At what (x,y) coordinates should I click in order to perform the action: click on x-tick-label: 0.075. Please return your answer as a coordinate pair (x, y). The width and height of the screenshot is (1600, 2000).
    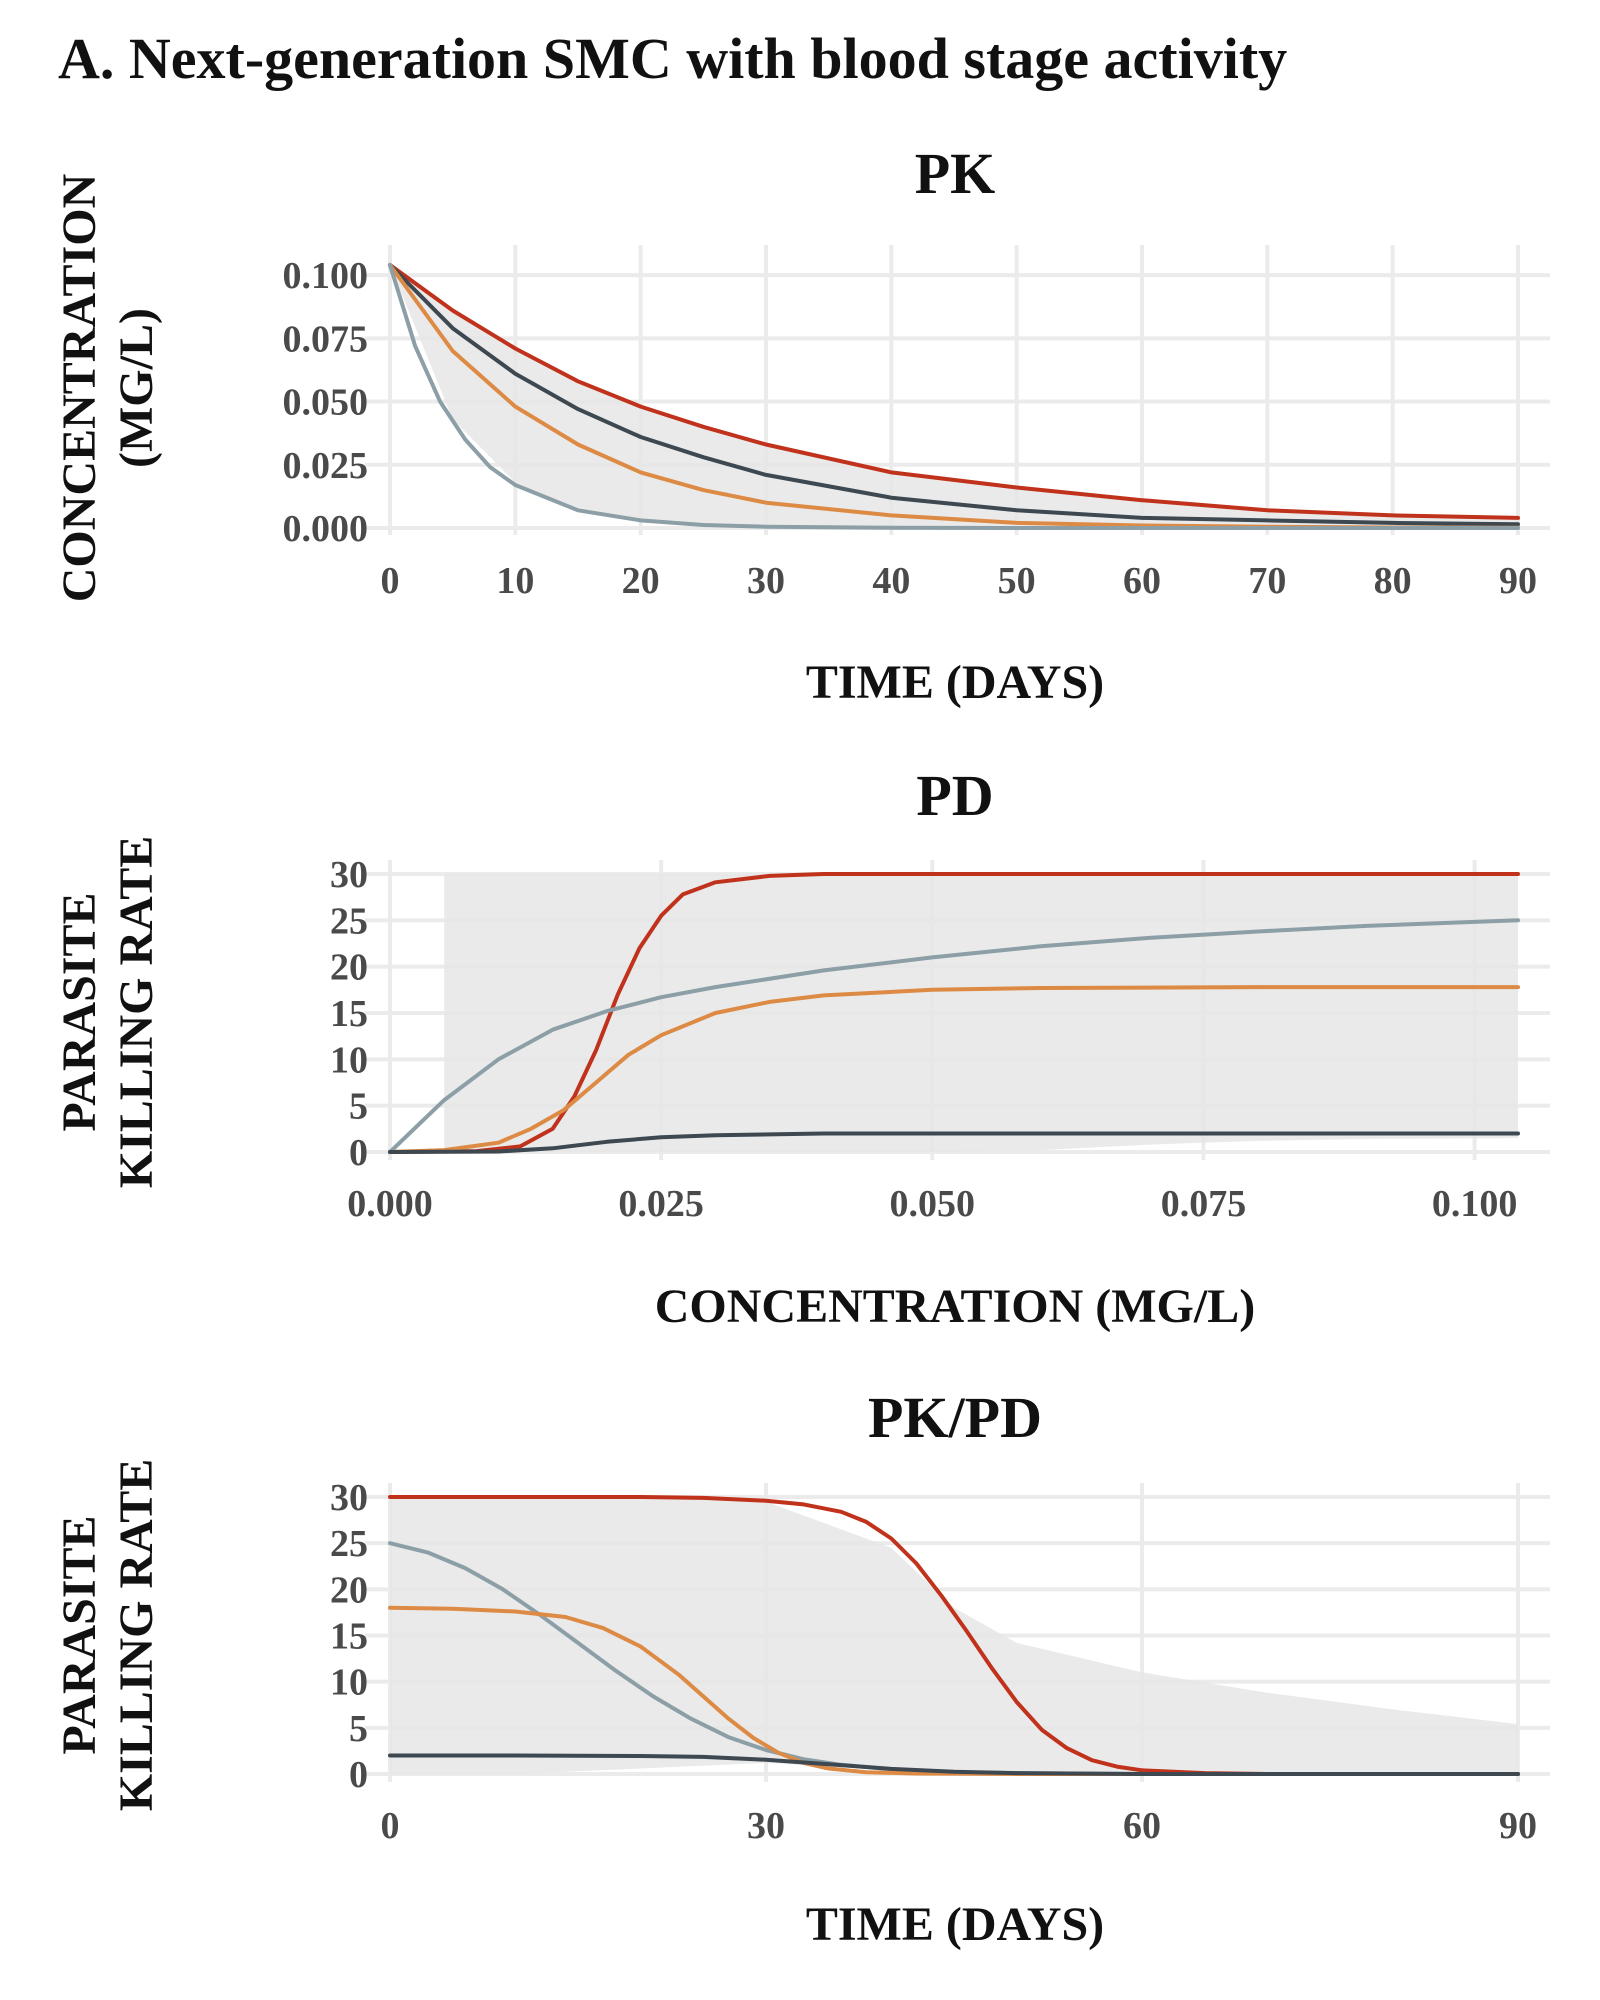
    Looking at the image, I should click on (1204, 1204).